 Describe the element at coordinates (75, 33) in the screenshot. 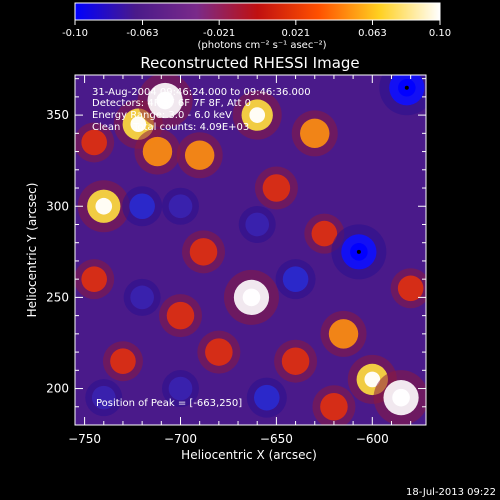

I see `colorbar-tick-label: -0.10` at that location.